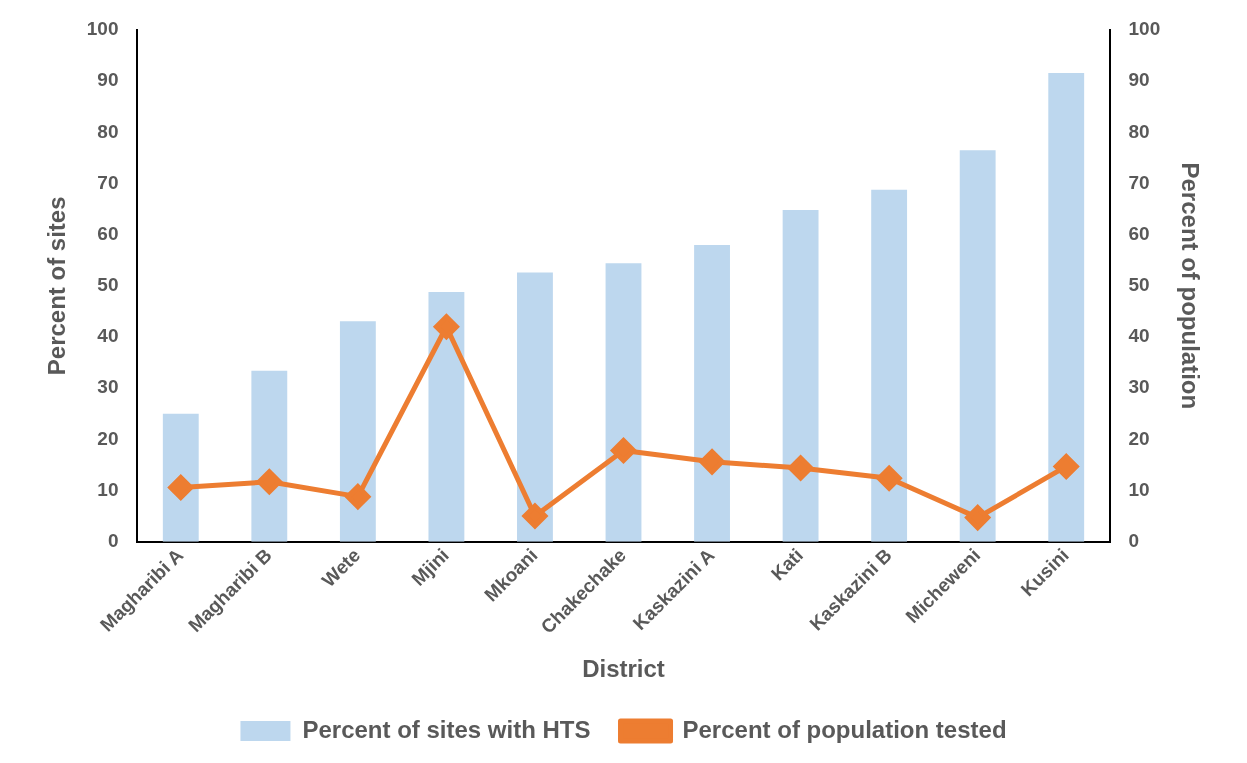 This screenshot has width=1247, height=763. Describe the element at coordinates (1134, 540) in the screenshot. I see `y2-tick-label: 0` at that location.